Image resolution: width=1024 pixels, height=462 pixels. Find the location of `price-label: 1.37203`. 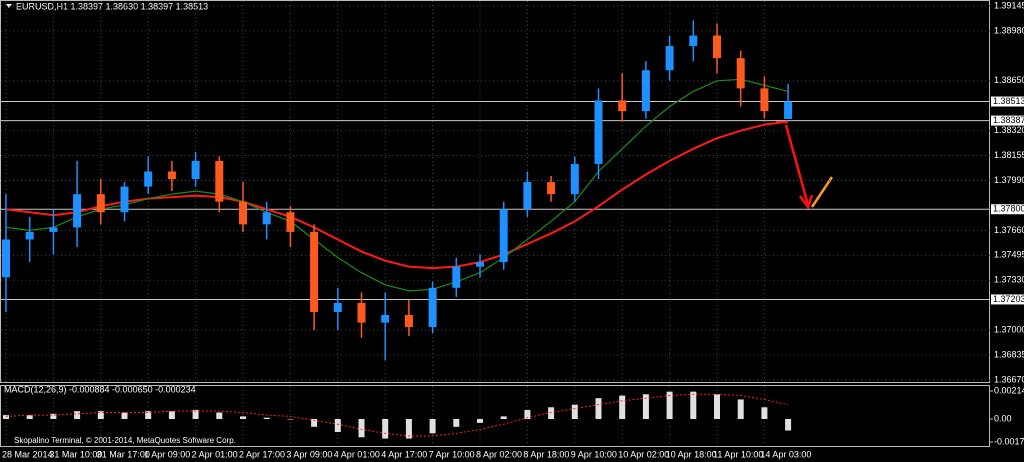

price-label: 1.37203 is located at coordinates (1008, 299).